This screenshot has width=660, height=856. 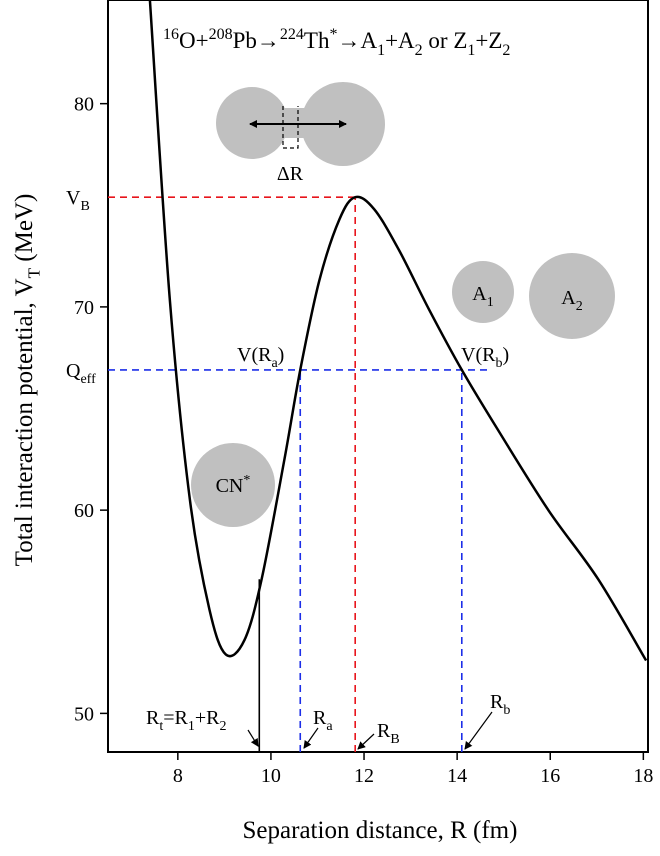 What do you see at coordinates (221, 34) in the screenshot?
I see `text-segment: 208` at bounding box center [221, 34].